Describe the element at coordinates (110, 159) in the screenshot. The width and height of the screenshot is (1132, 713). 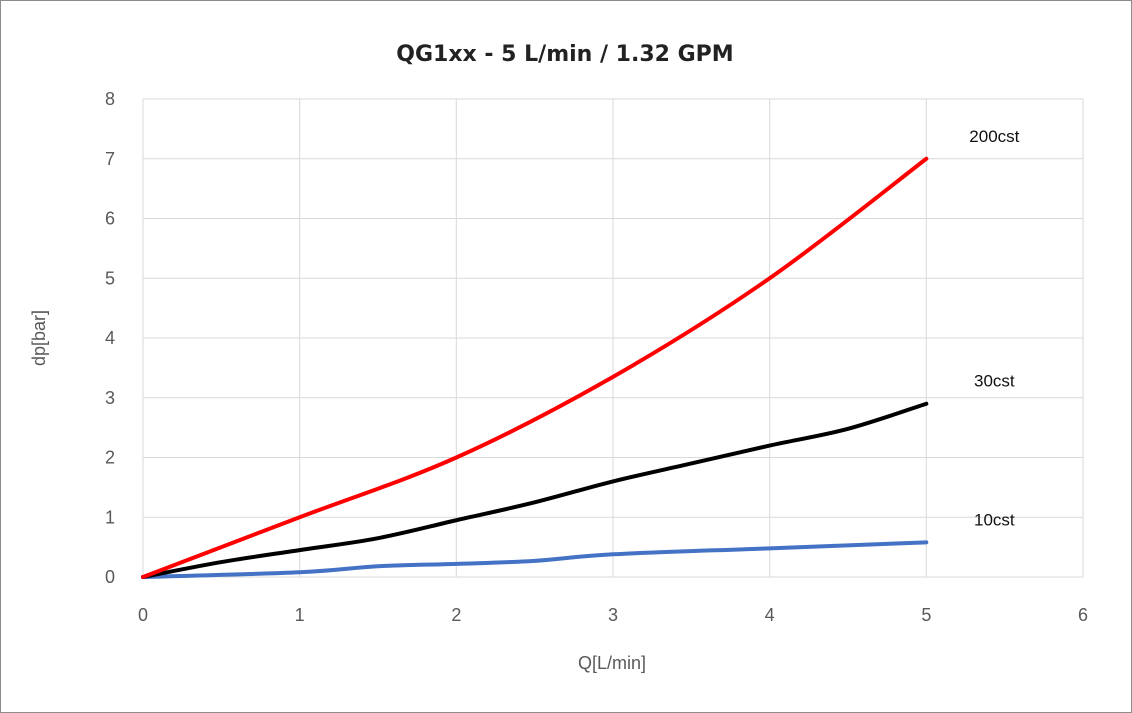
I see `y-tick-label: 7` at that location.